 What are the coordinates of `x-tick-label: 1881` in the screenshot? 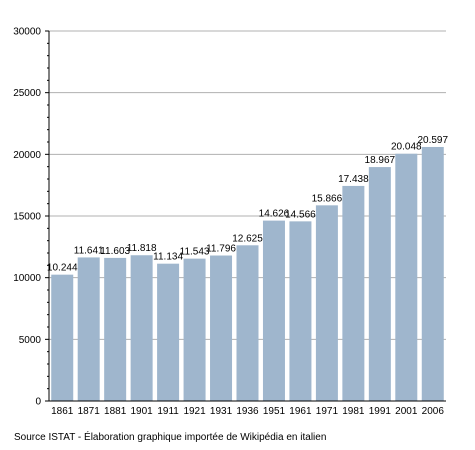 It's located at (115, 411).